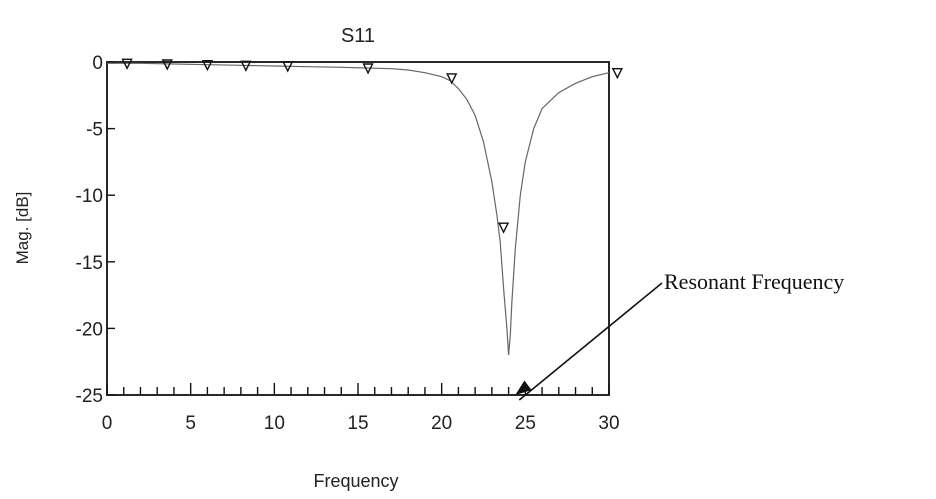 The height and width of the screenshot is (499, 936). I want to click on resonant-frequency-arrow, so click(590, 341).